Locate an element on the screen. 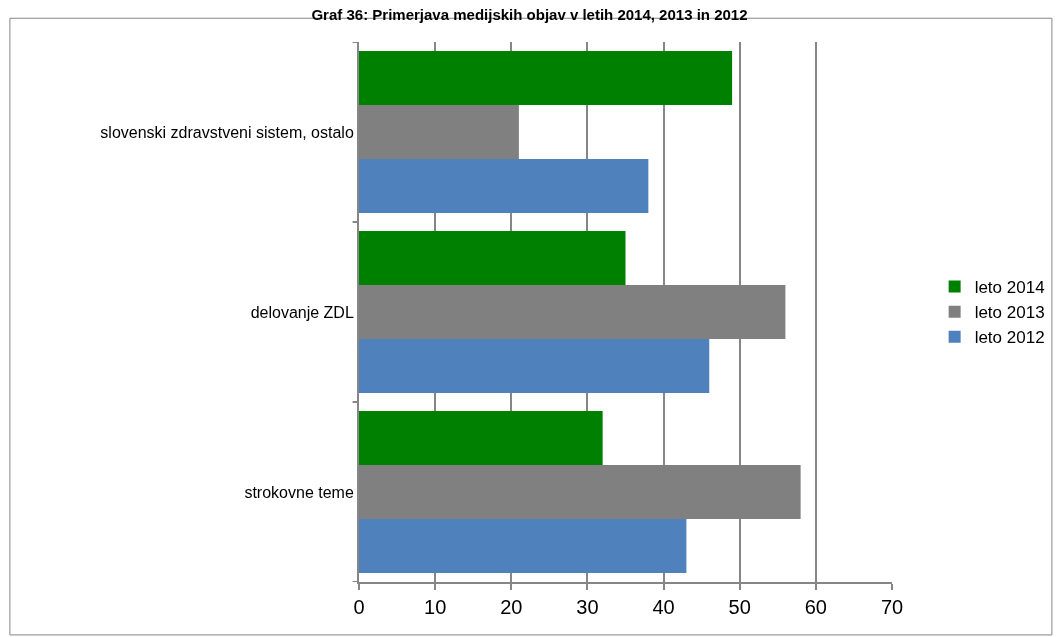  y-tick-label: strokovne teme is located at coordinates (299, 492).